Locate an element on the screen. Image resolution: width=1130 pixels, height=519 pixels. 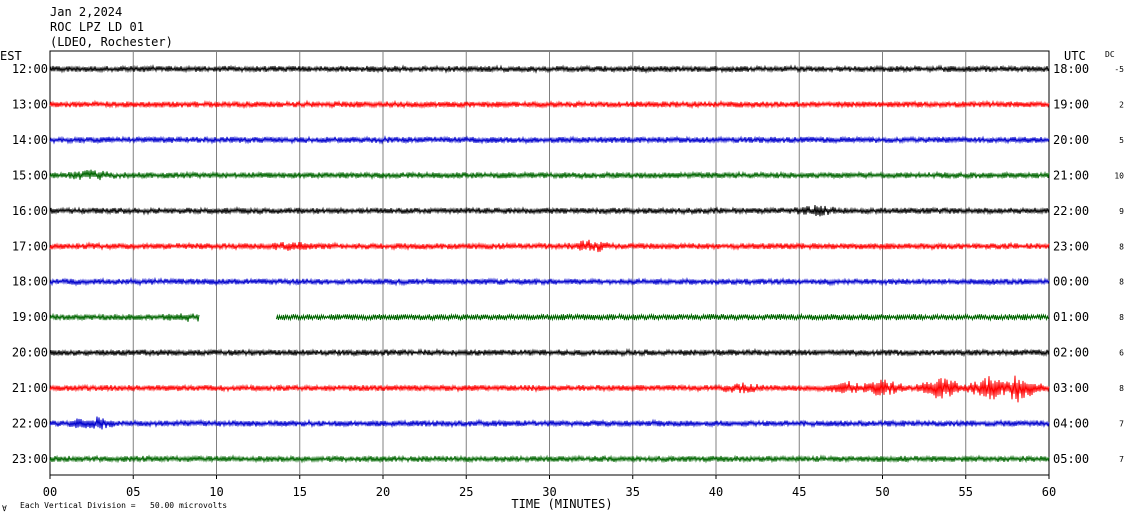
x-axis-label: TIME (MINUTES) is located at coordinates (561, 504).